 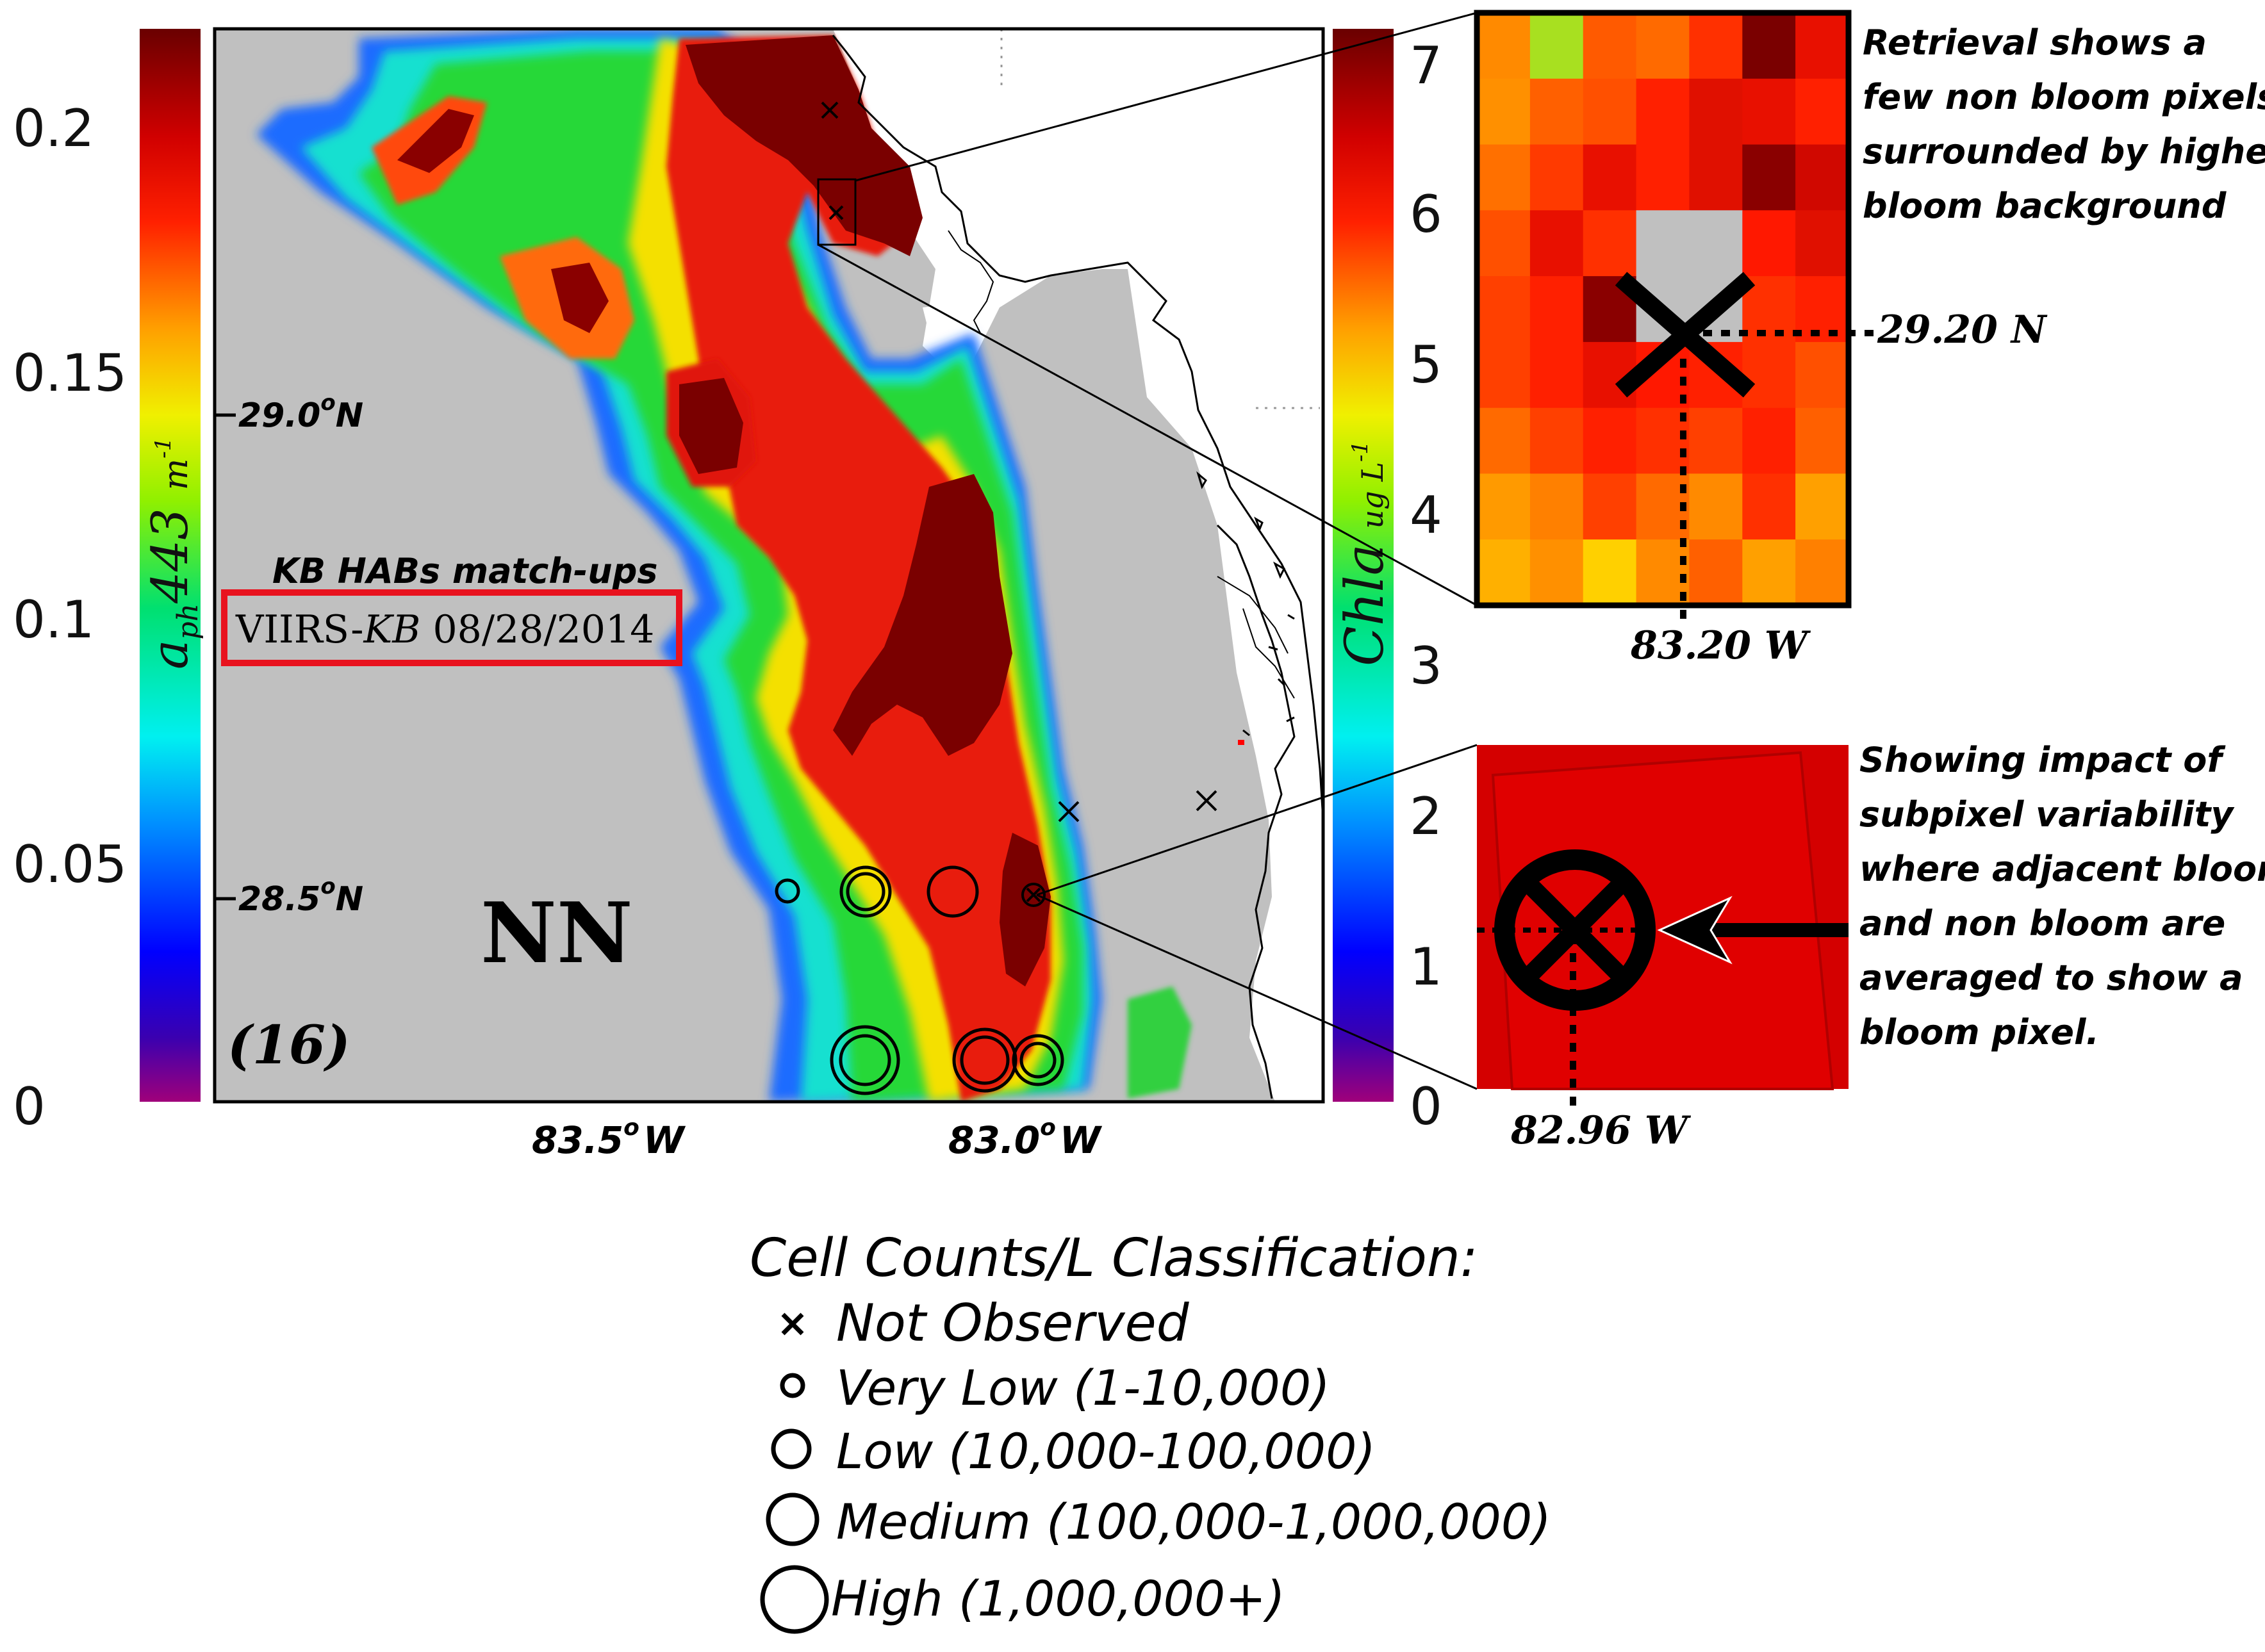 I want to click on left-label-exp: -1, so click(x=163, y=448).